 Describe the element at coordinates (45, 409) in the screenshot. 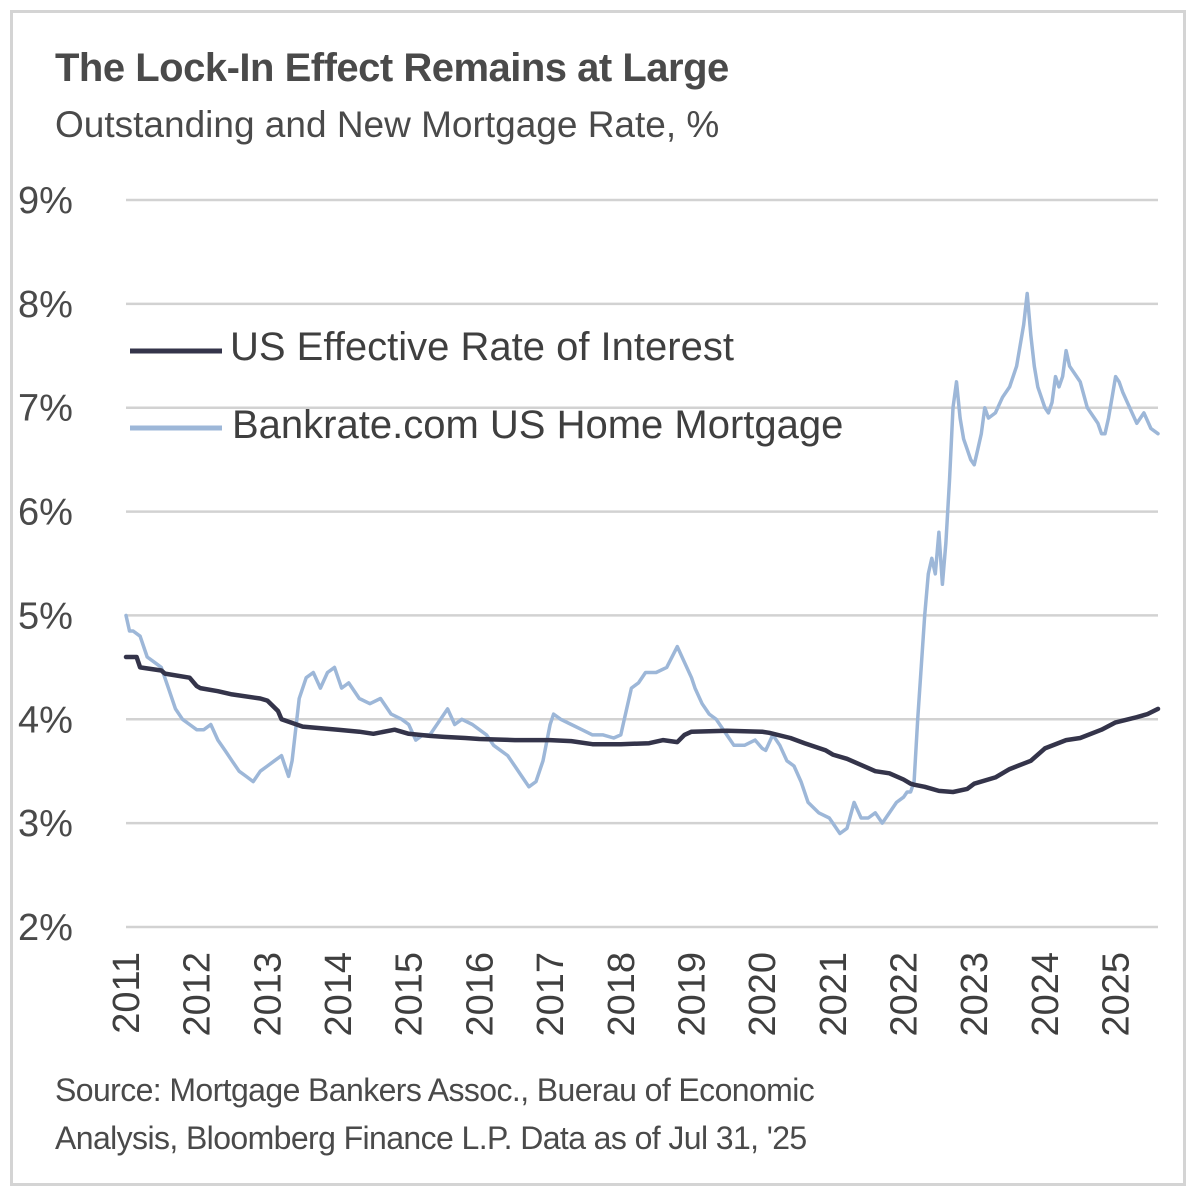

I see `y-tick-label: 7%` at that location.